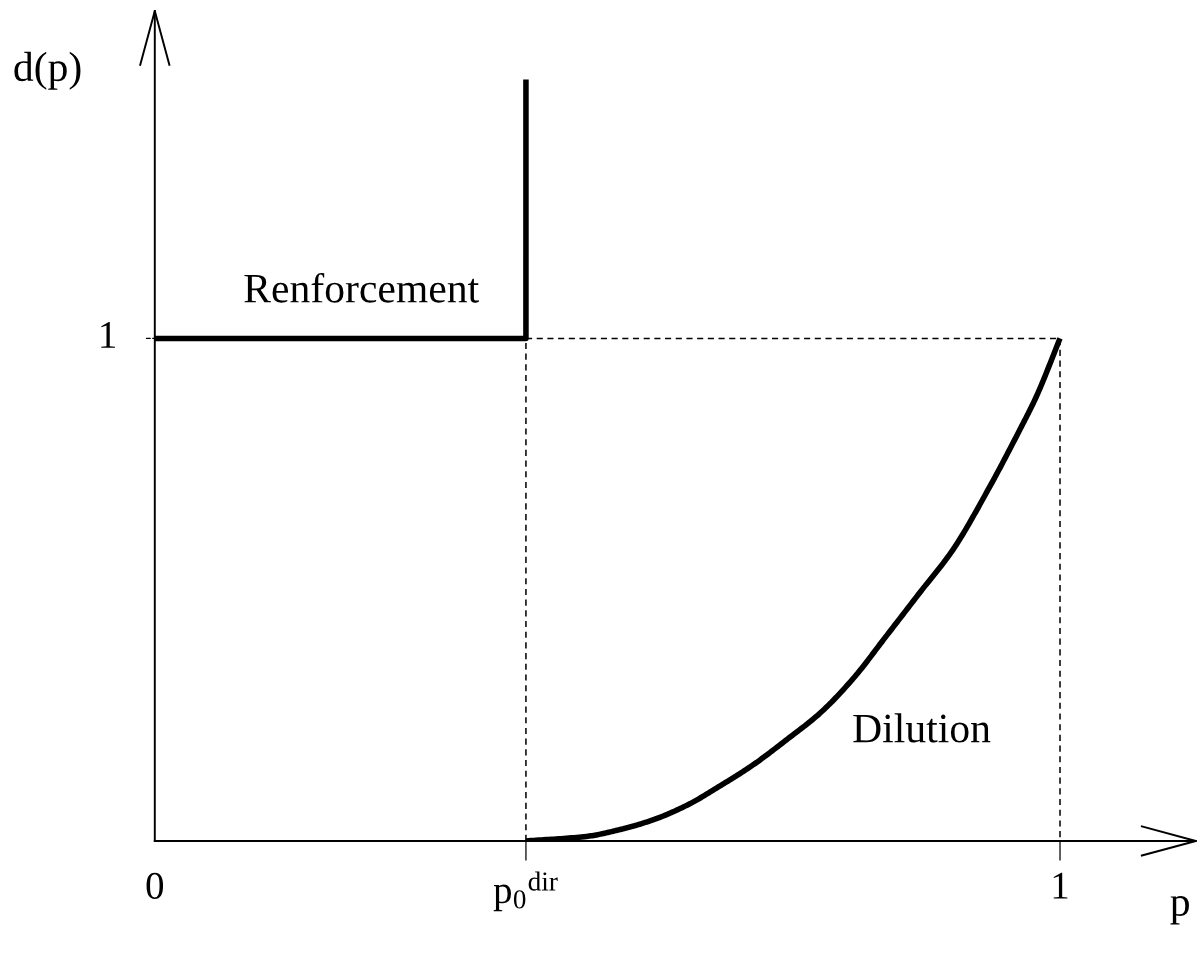  Describe the element at coordinates (47, 70) in the screenshot. I see `y-axis-title: d(p)` at that location.